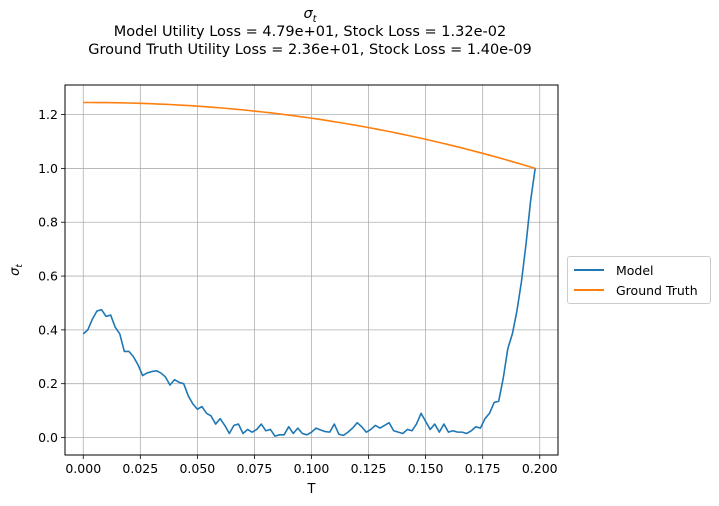  I want to click on y-tick-label: 0.2, so click(48, 383).